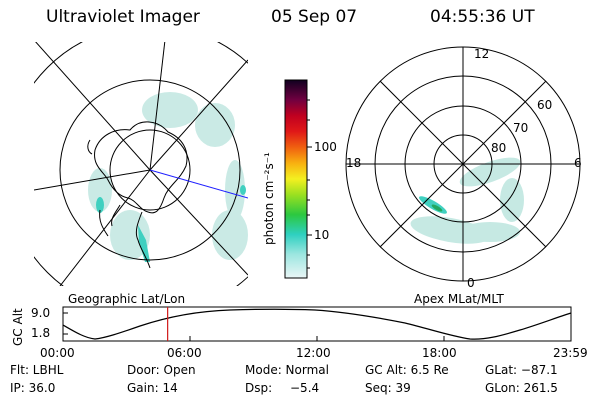  I want to click on altitude-plot, so click(317, 324).